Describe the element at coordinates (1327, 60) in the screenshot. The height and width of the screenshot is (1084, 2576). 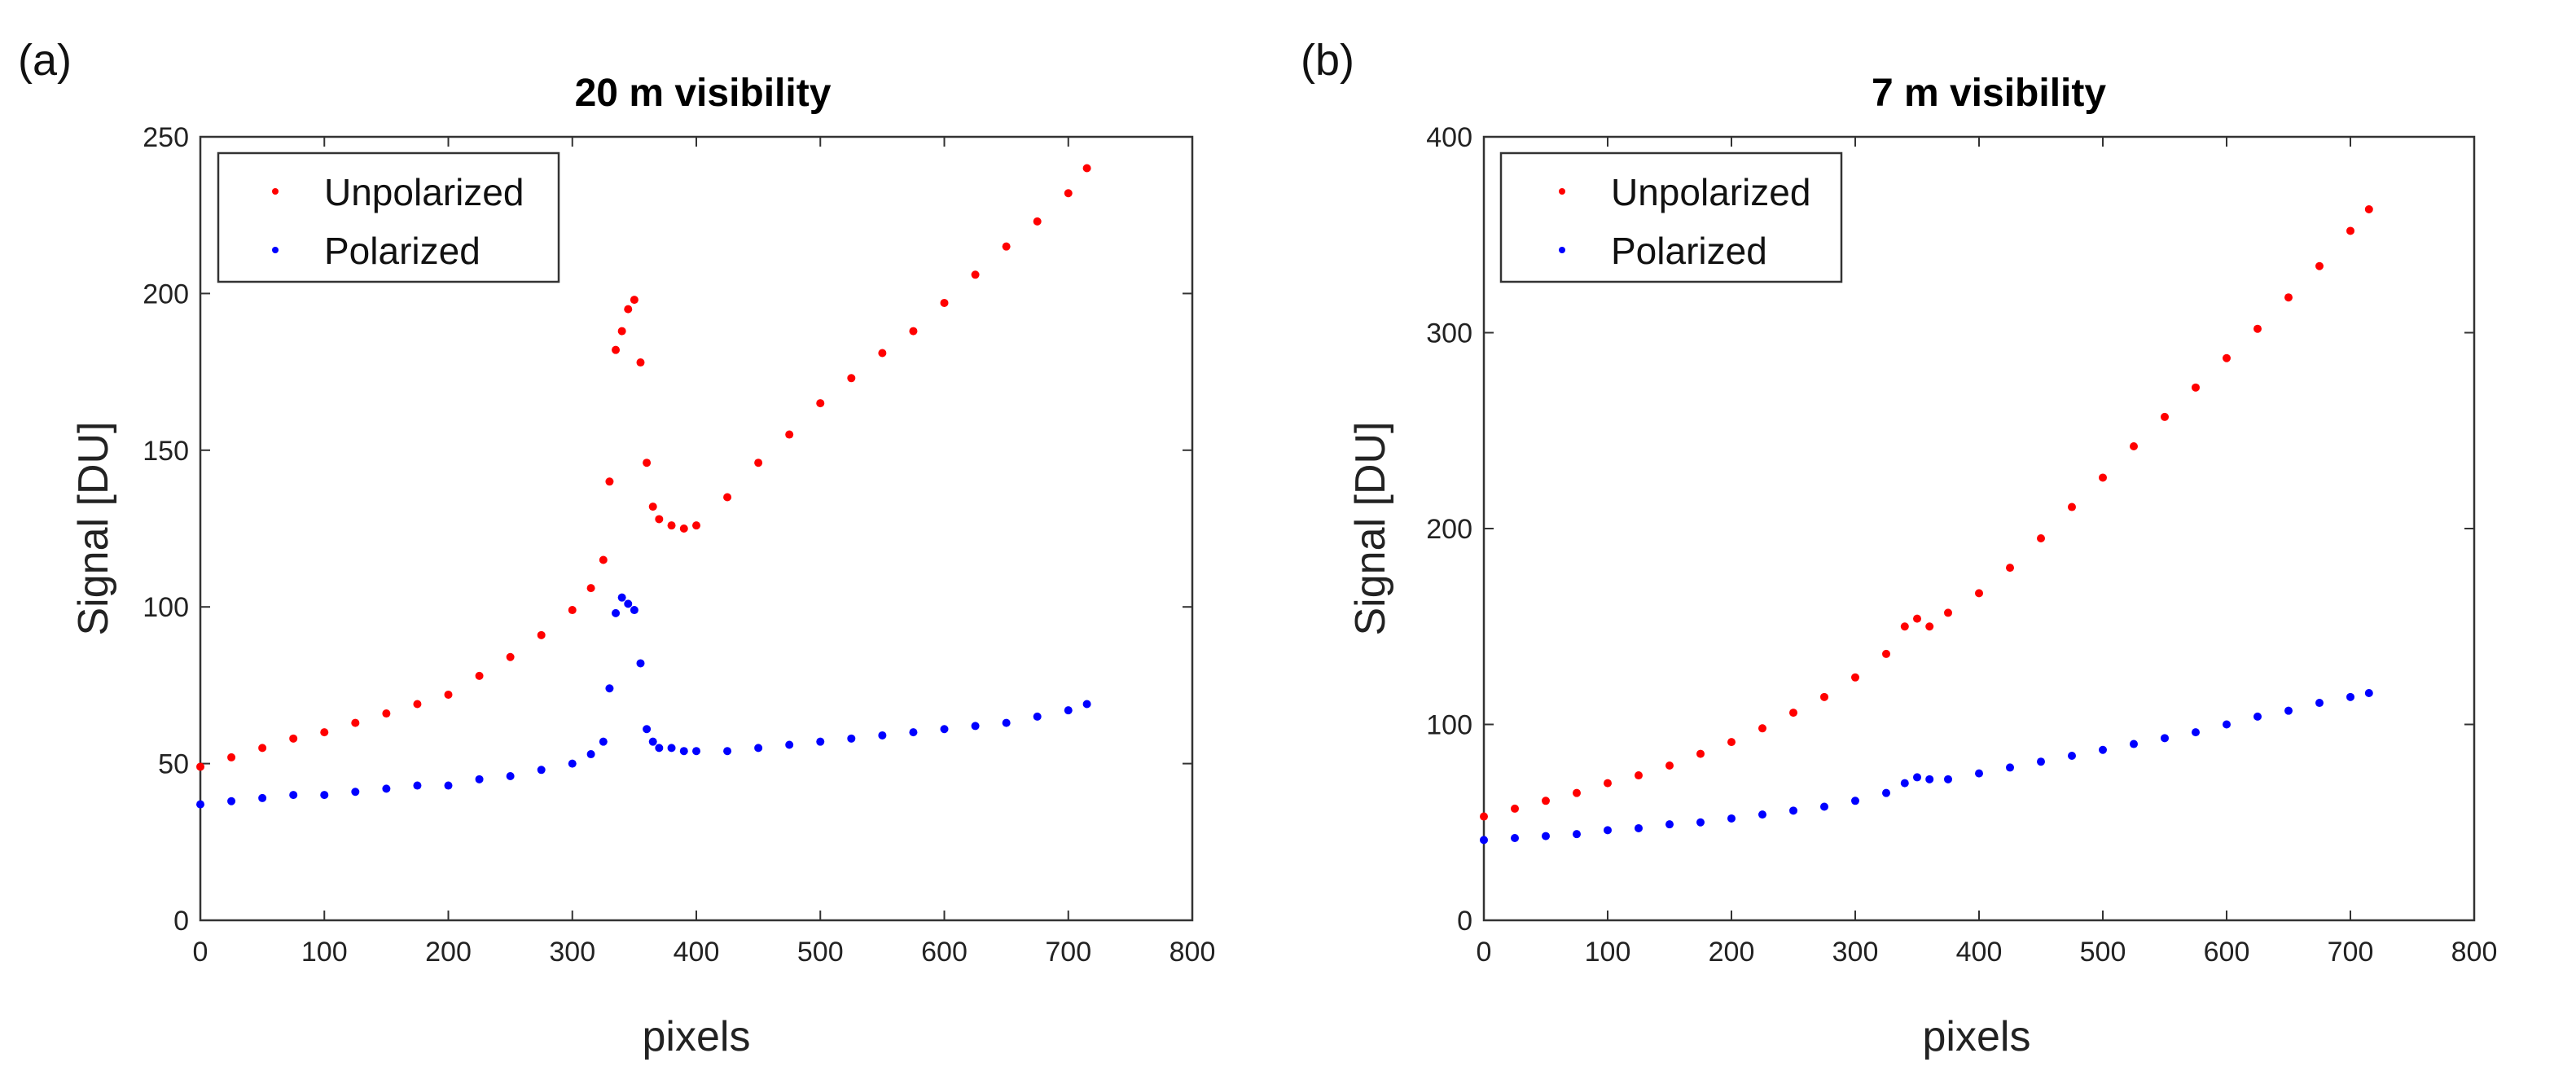
I see `panel-label-b: (b)` at that location.